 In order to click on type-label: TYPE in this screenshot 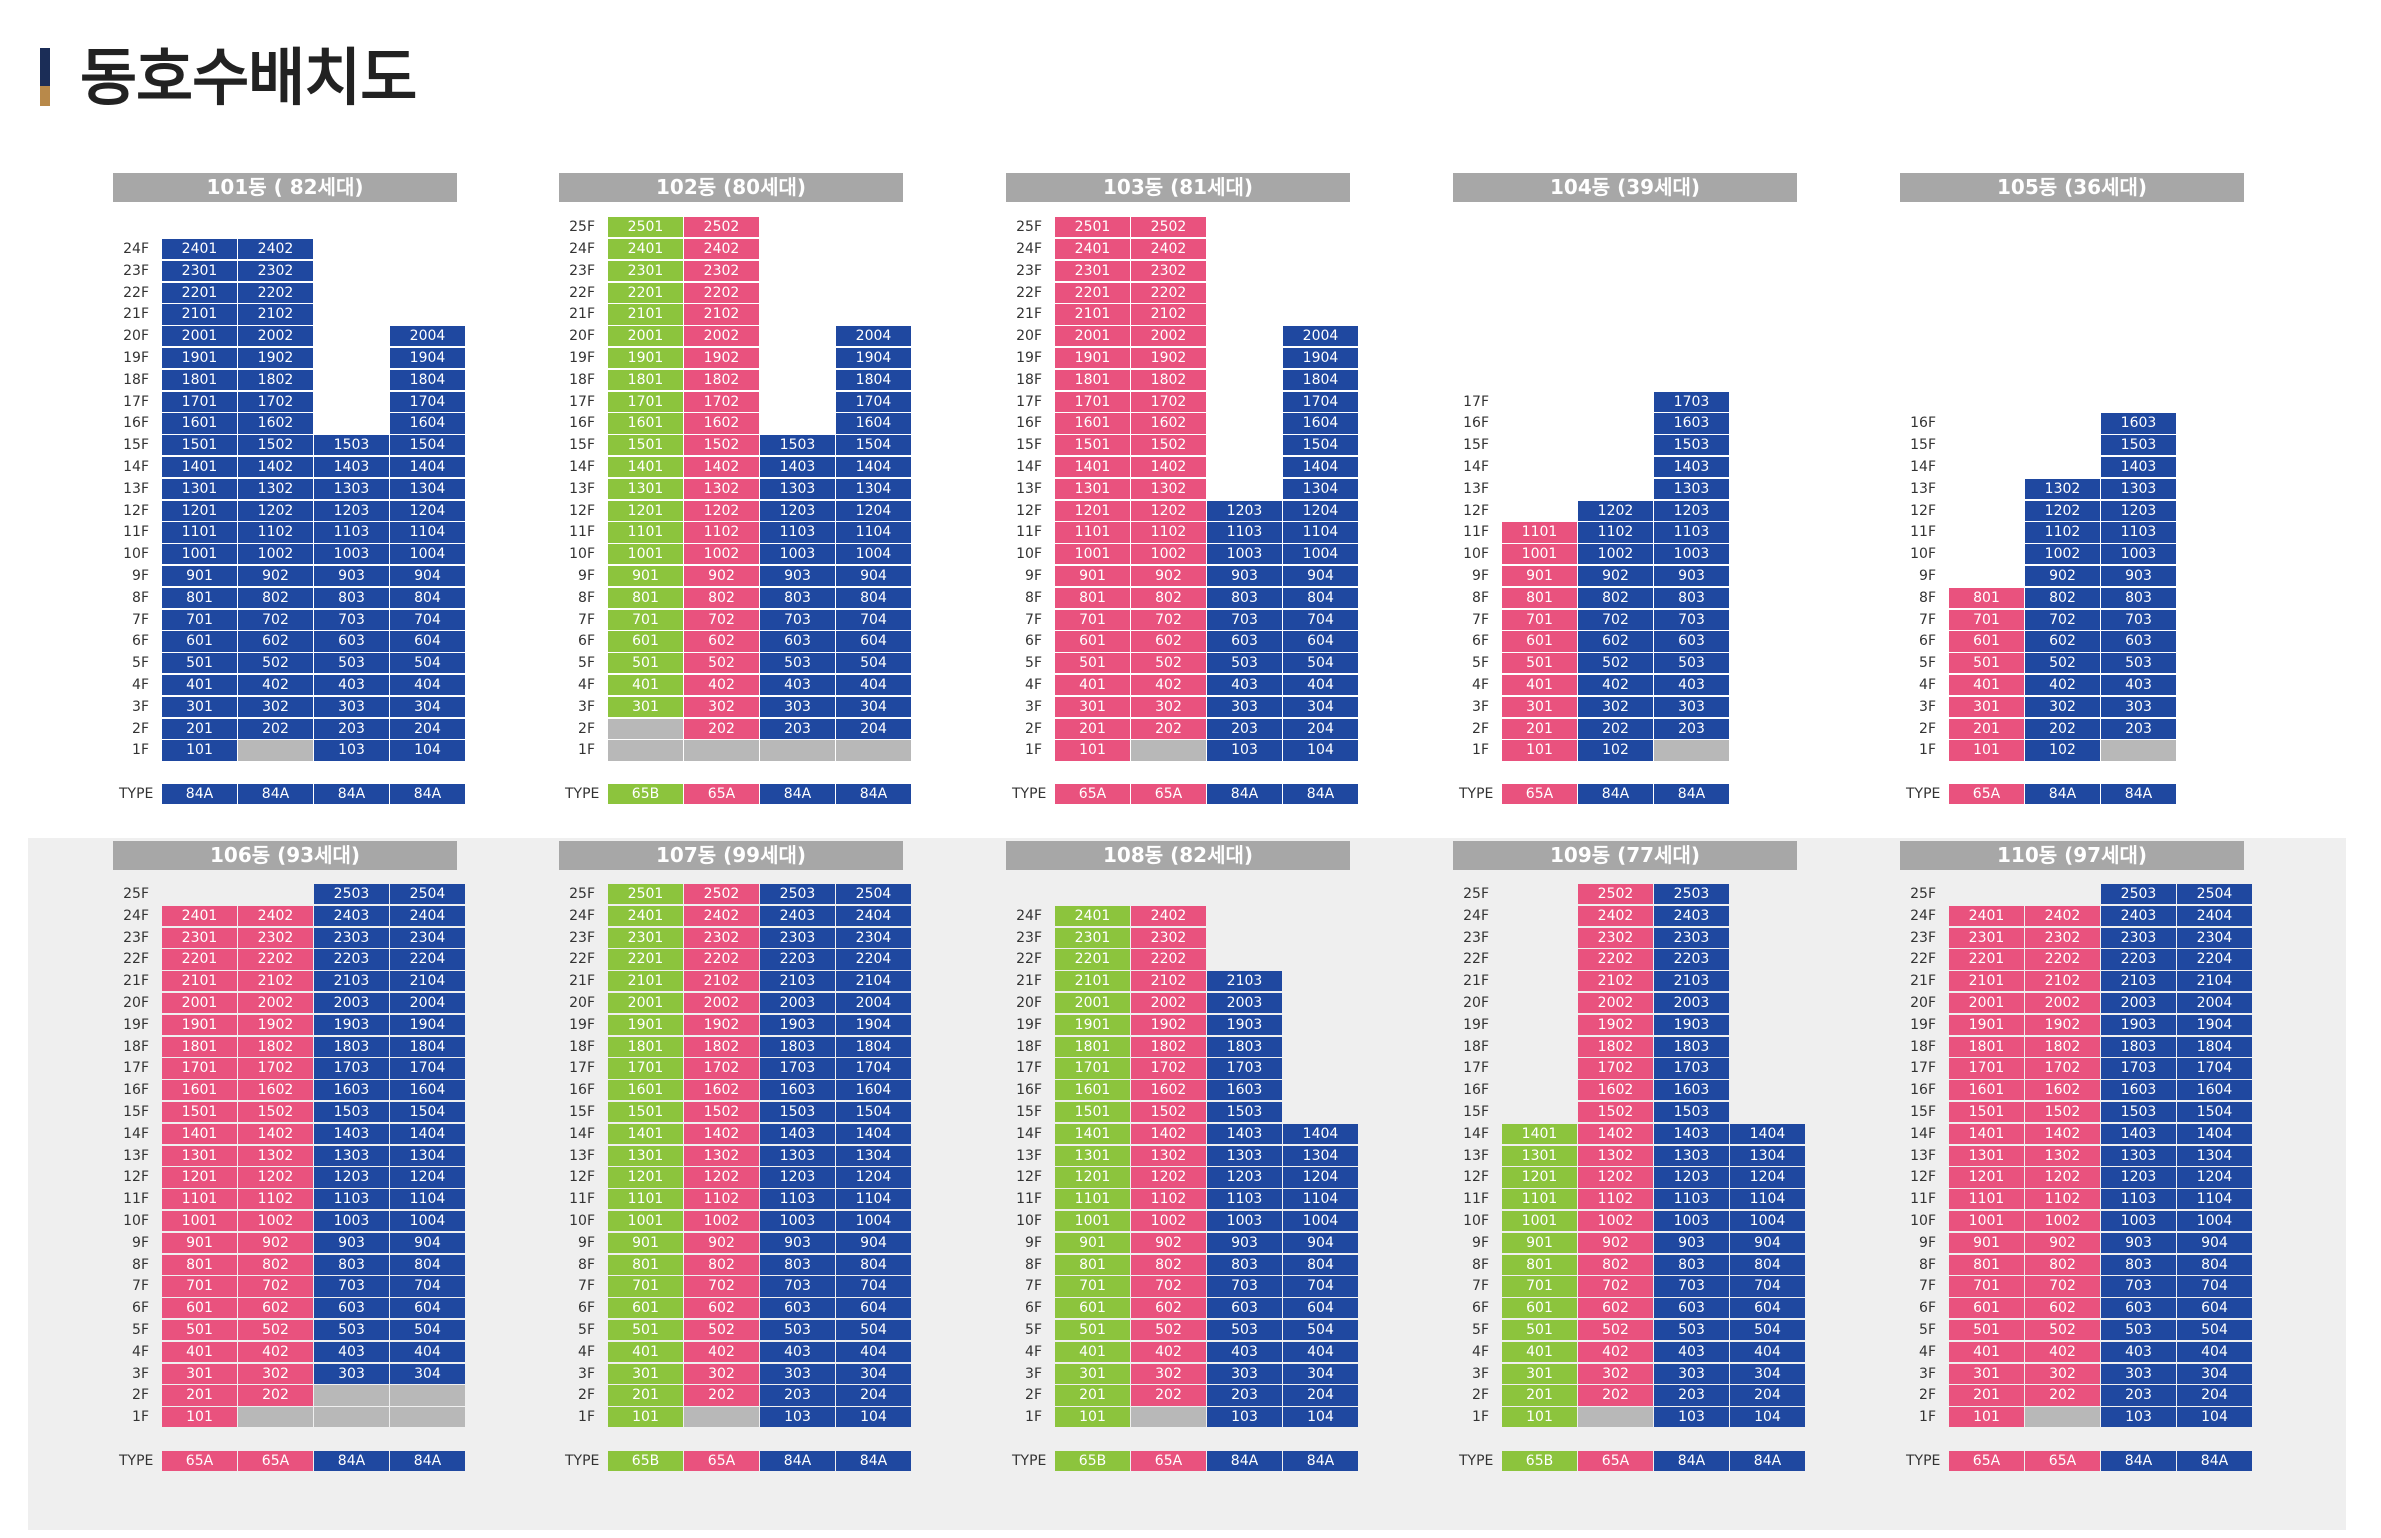, I will do `click(582, 794)`.